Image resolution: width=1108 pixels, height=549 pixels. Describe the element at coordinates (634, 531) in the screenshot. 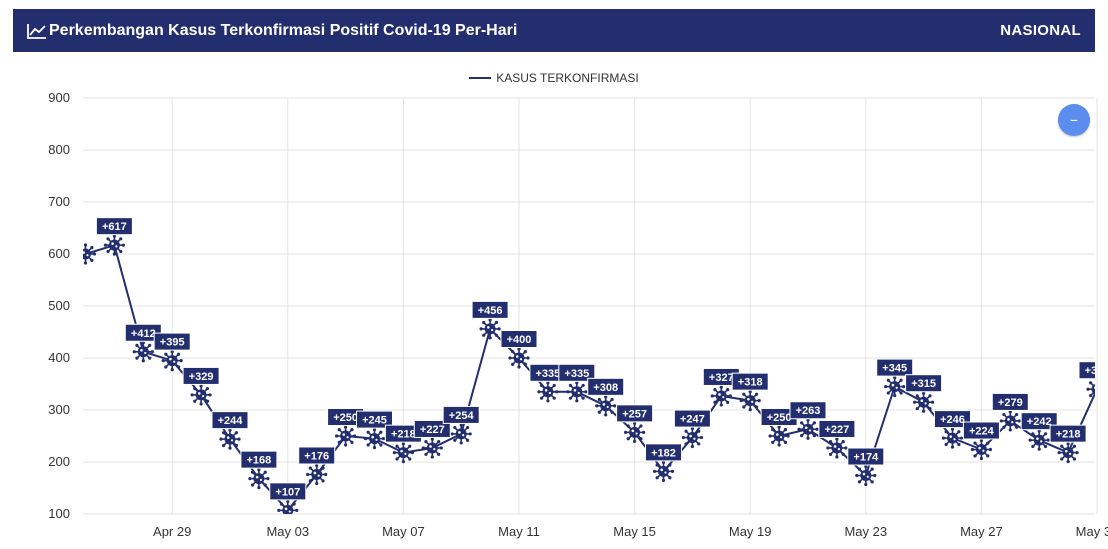

I see `x-tick-label: May 15` at that location.